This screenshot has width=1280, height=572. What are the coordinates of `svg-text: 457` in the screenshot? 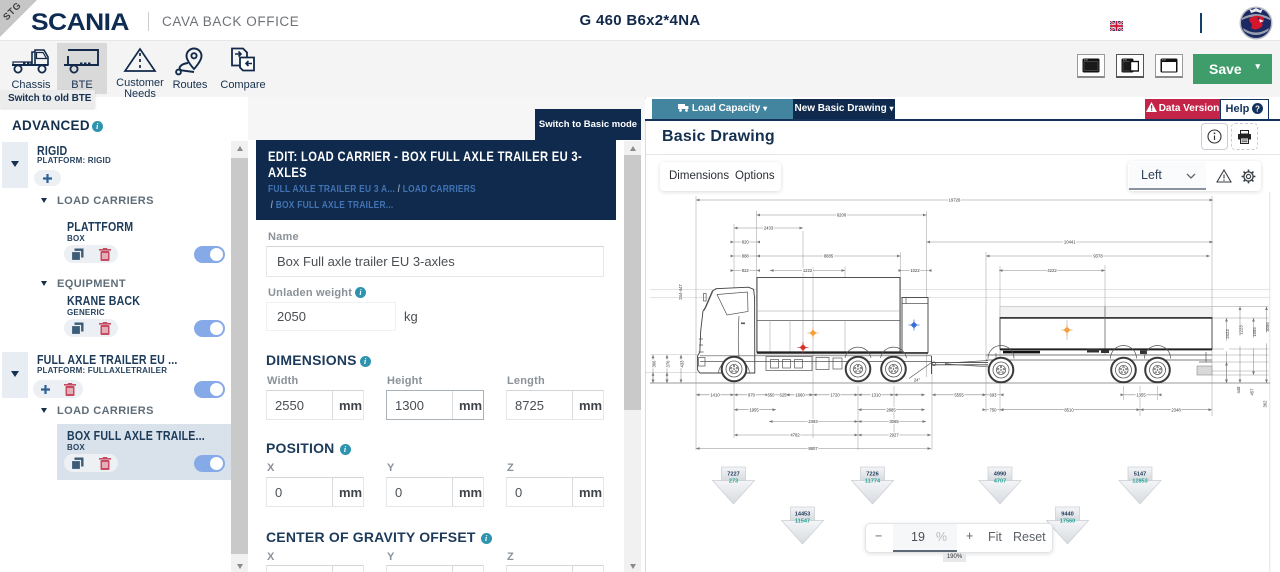 It's located at (1252, 392).